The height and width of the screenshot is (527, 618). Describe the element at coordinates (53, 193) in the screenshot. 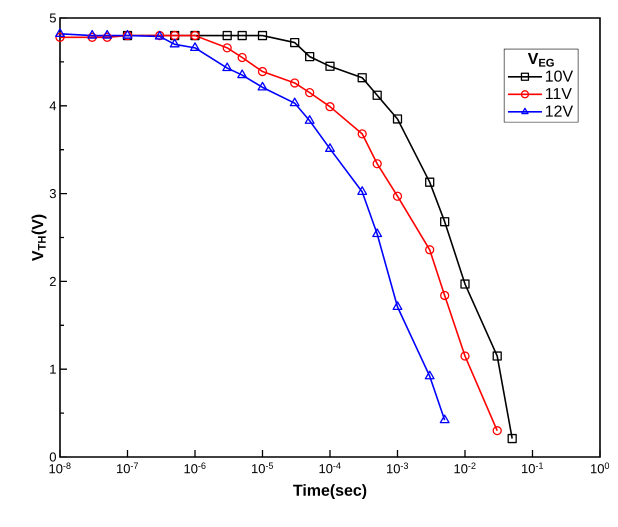

I see `y-tick-label: 3` at that location.